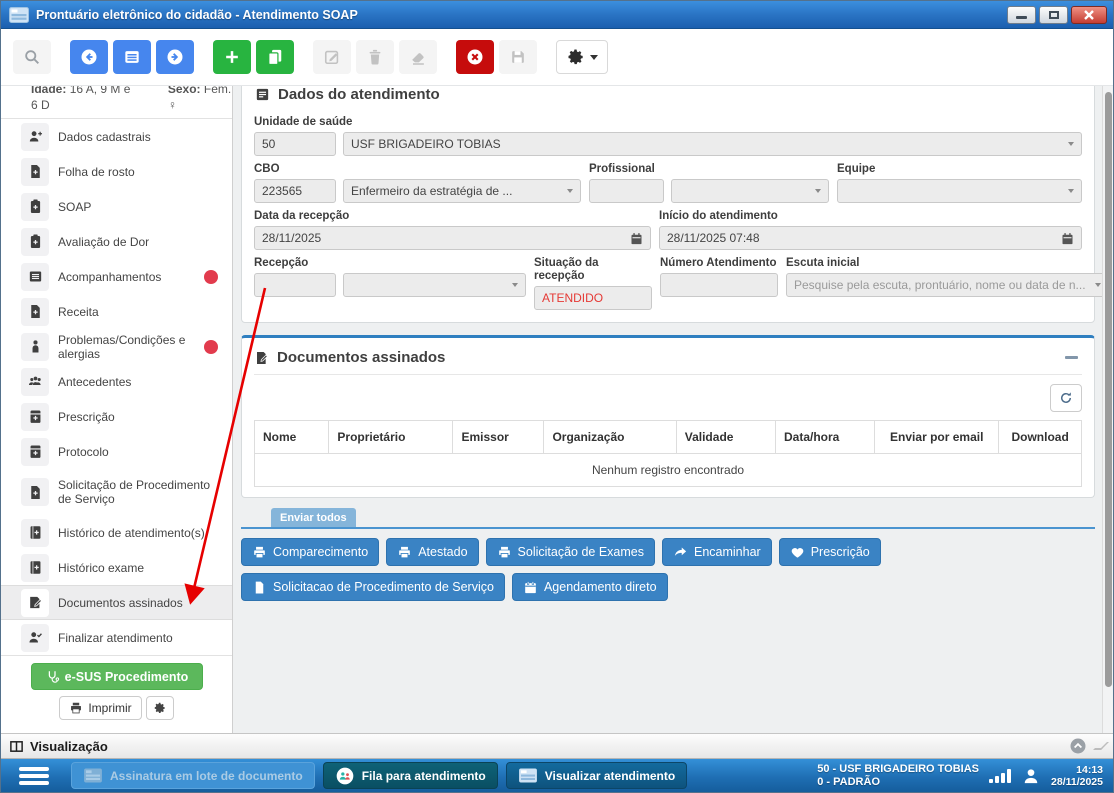  I want to click on cancel-button, so click(475, 57).